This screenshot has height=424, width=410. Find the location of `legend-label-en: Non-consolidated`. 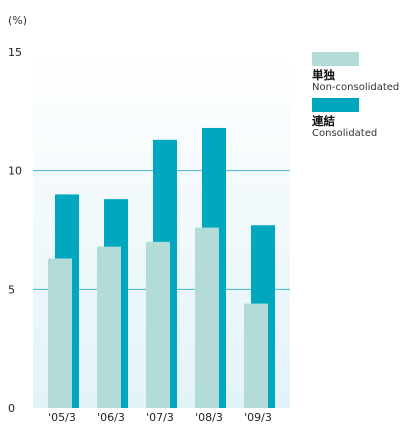

legend-label-en: Non-consolidated is located at coordinates (356, 87).